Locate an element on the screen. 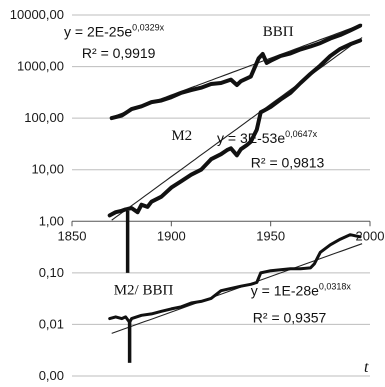  r-squared-label: R² = 0,9919 is located at coordinates (119, 53).